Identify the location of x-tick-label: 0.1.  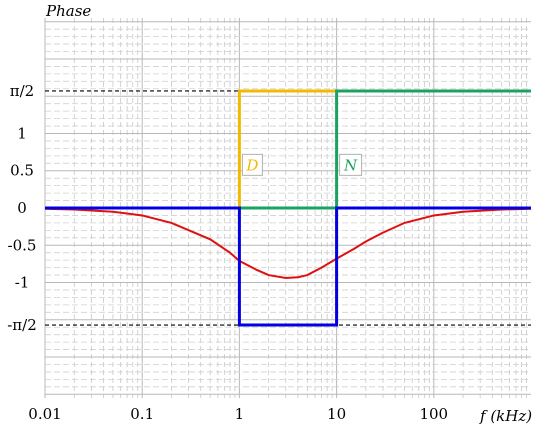
(142, 414).